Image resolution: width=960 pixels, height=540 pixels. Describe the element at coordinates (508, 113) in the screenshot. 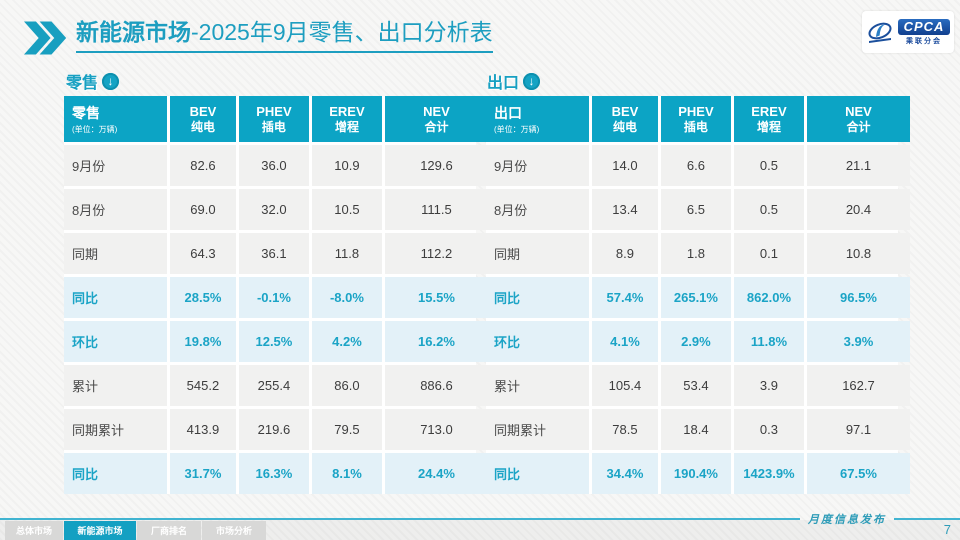

I see `table-corner-title: 出口` at that location.